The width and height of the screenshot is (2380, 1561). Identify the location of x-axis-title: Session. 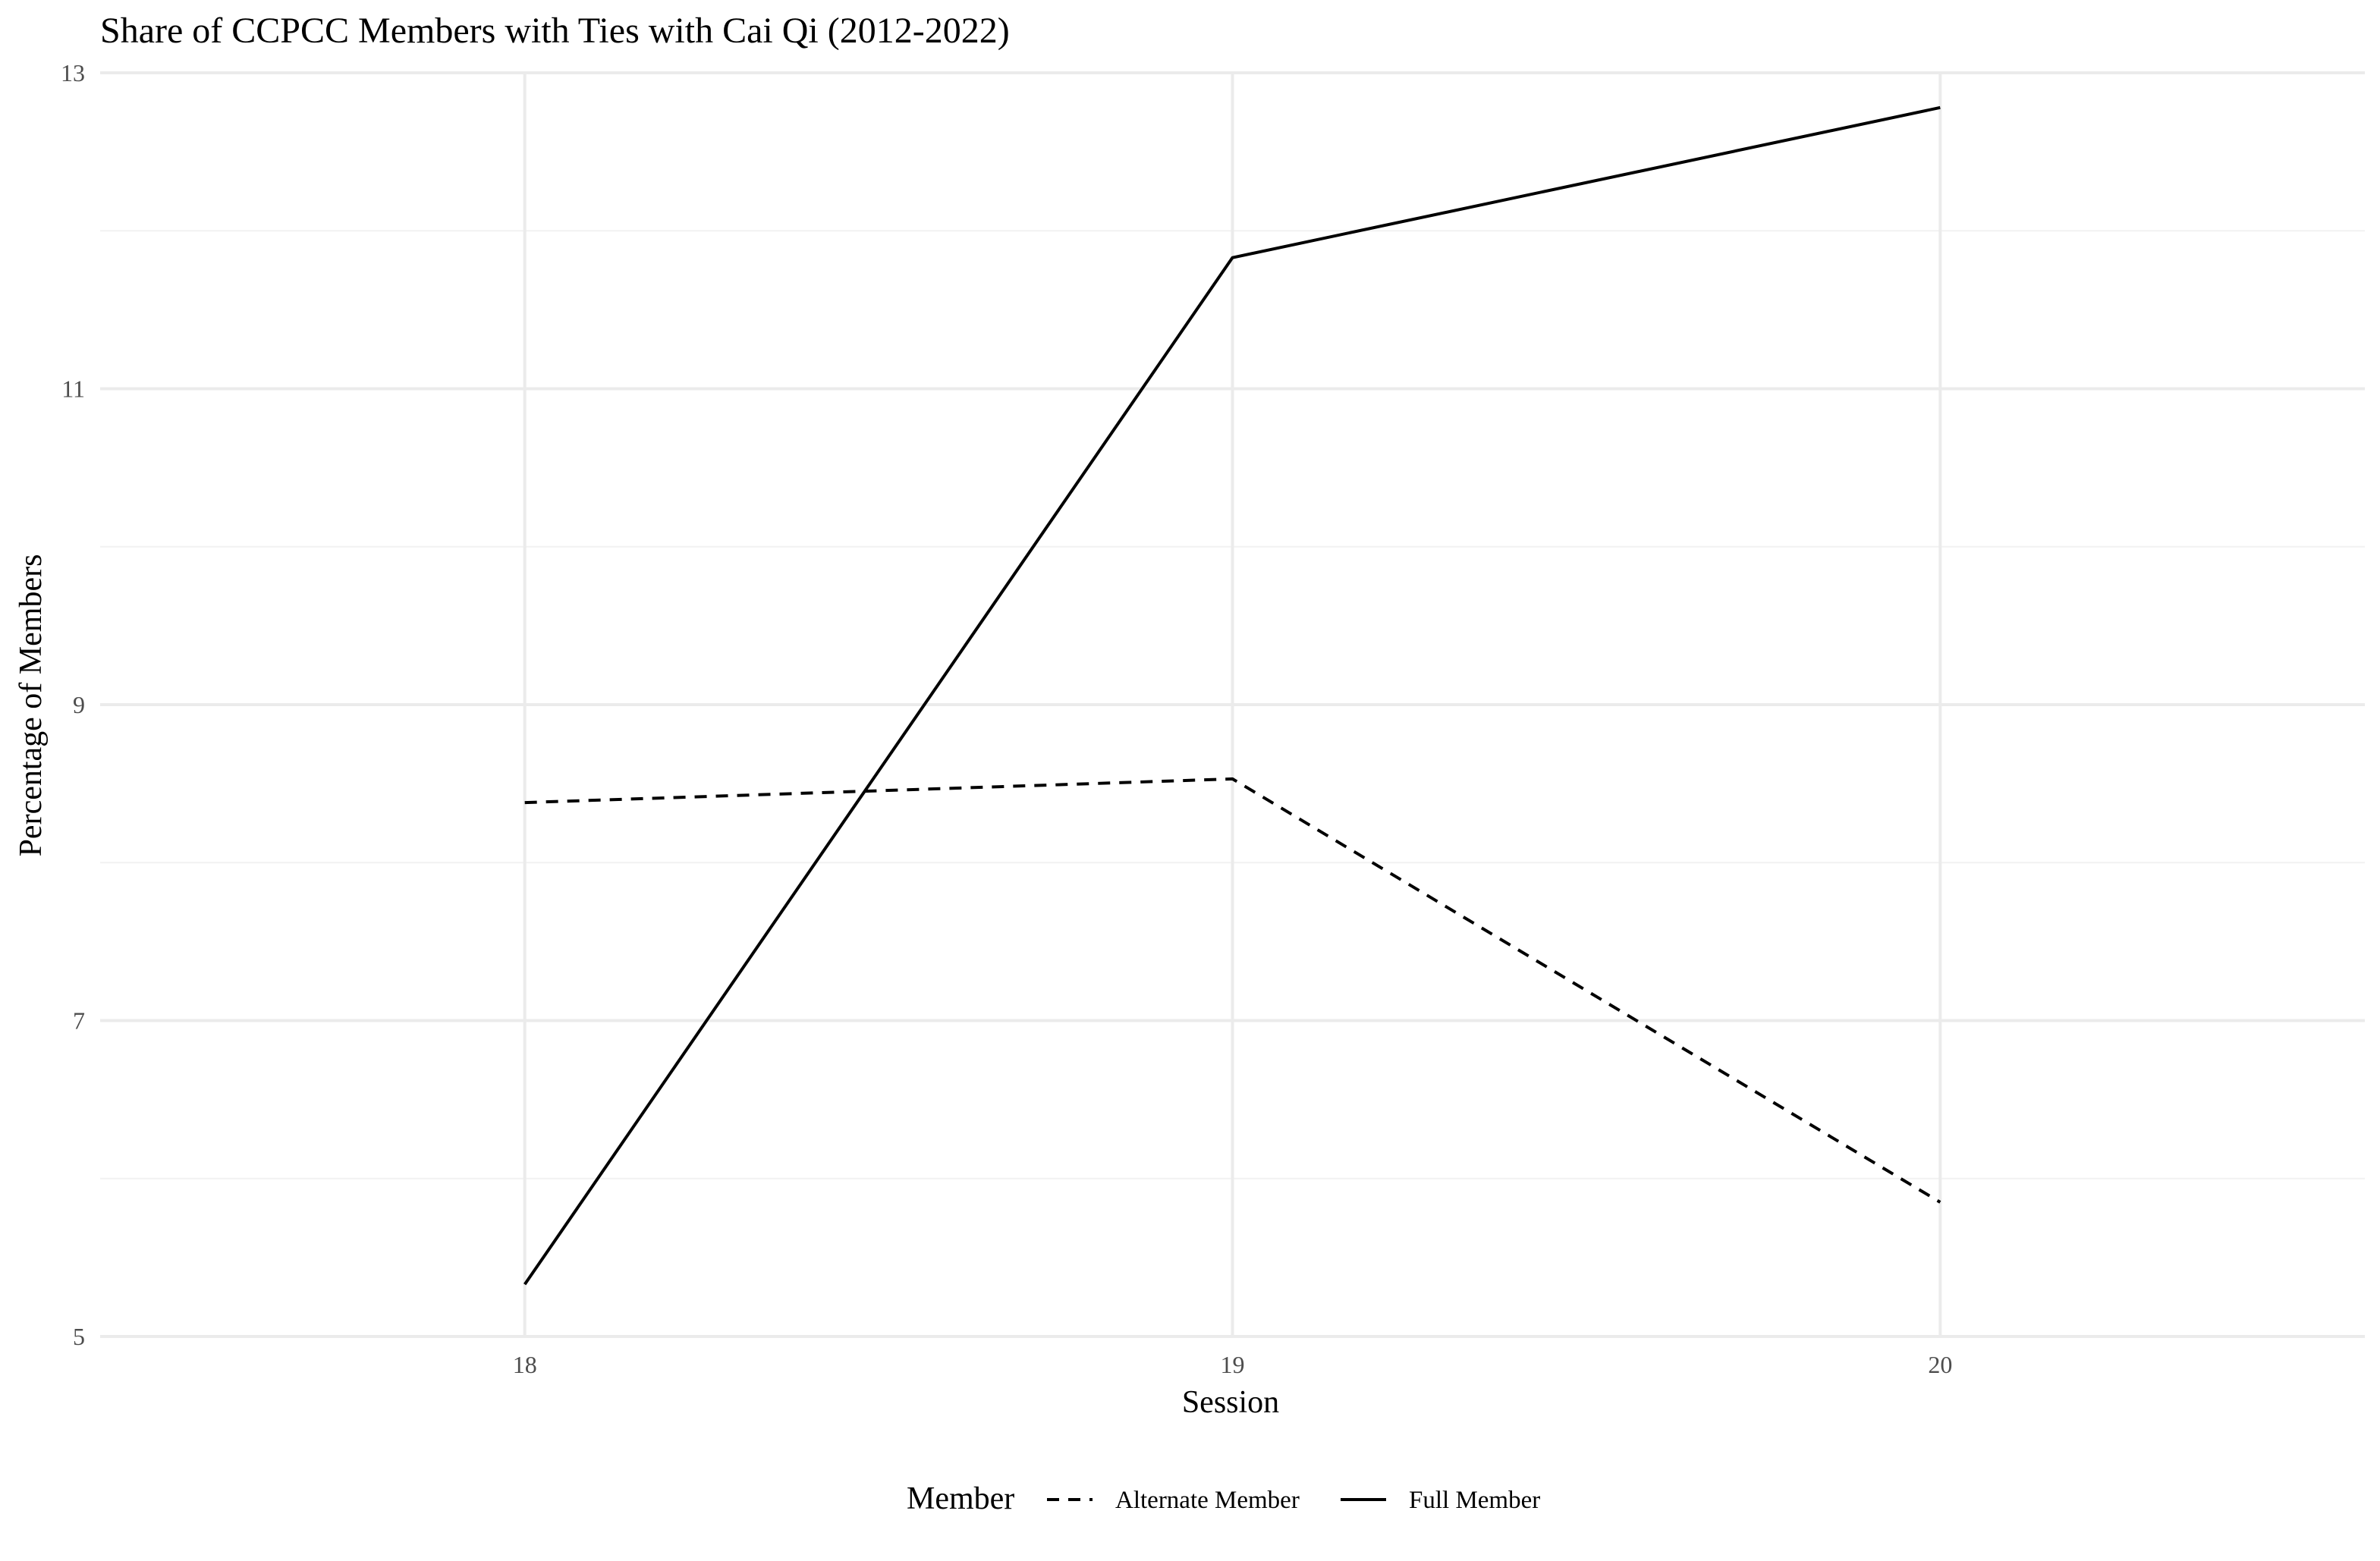
(1230, 1402).